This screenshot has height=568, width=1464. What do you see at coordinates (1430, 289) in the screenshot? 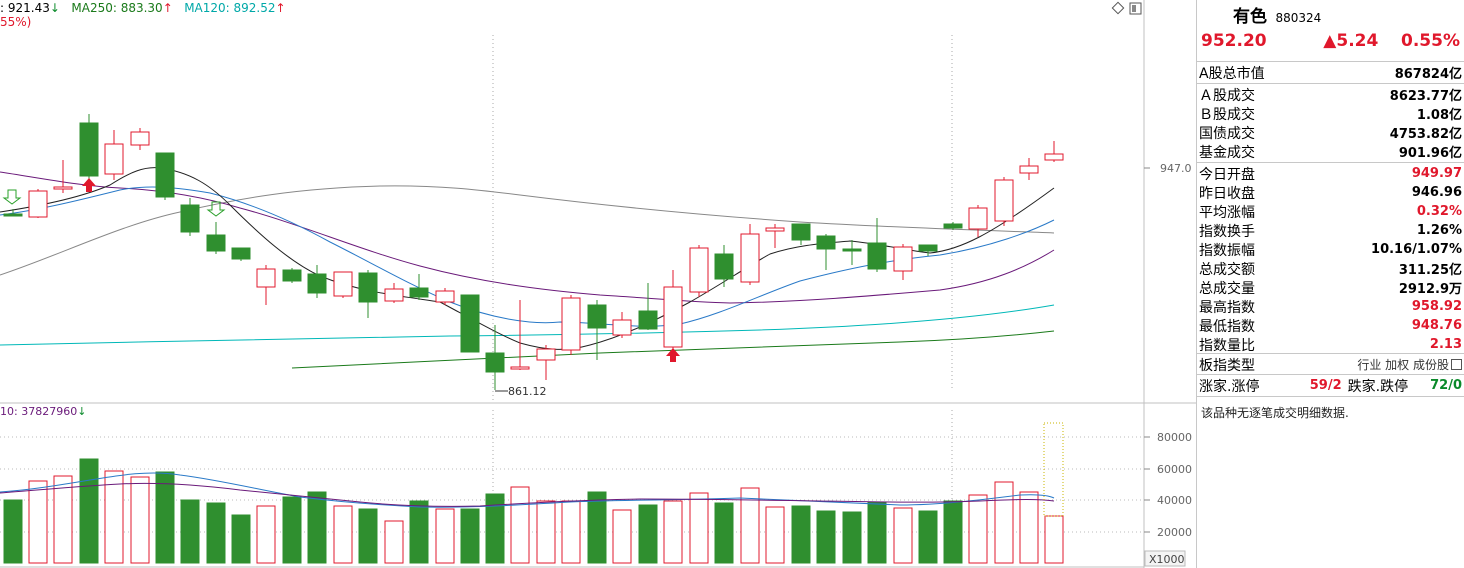
I see `stat-value: 2912.9万` at bounding box center [1430, 289].